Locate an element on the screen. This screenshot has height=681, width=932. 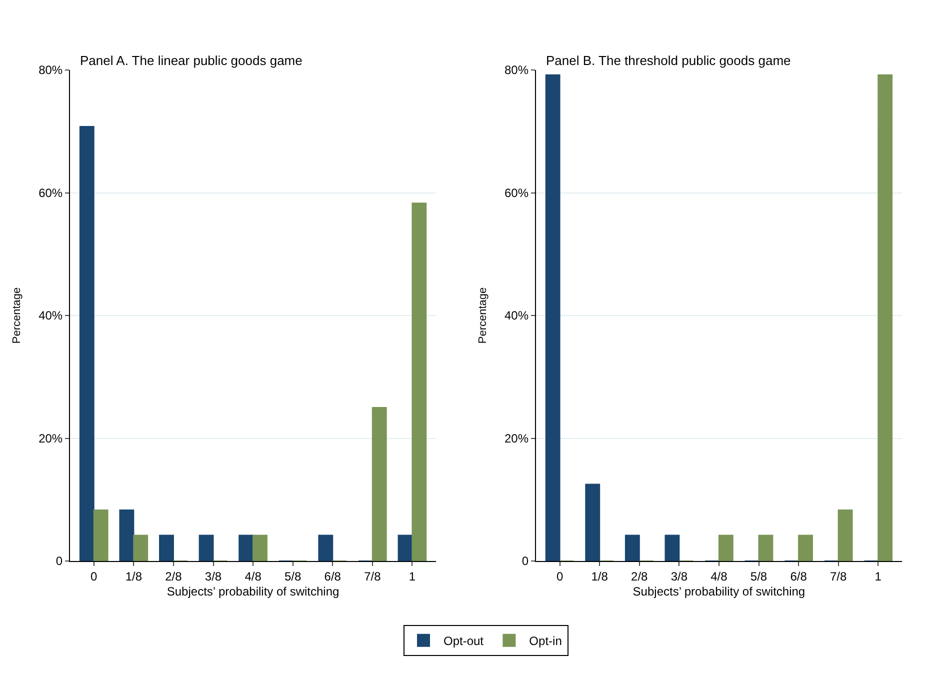
legend-label: Opt-out is located at coordinates (464, 641).